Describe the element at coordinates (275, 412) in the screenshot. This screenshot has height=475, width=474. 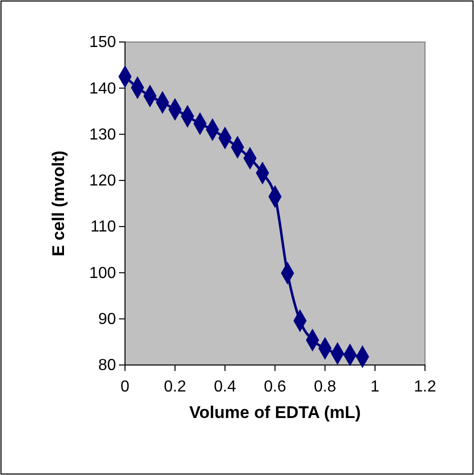
I see `x-axis-title: Volume of EDTA (mL)` at that location.